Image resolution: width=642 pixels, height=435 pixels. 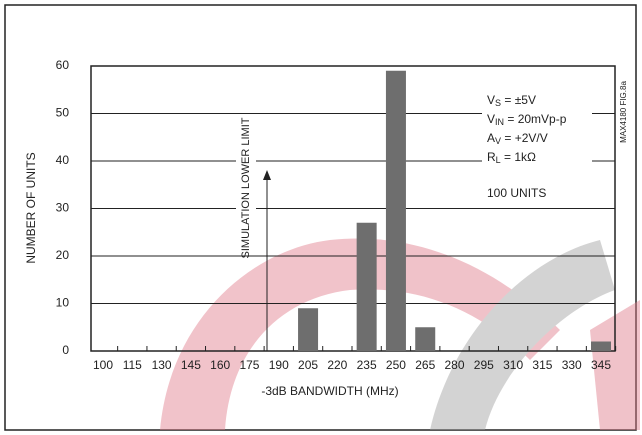 I want to click on condition-value: = ±5V, so click(x=518, y=100).